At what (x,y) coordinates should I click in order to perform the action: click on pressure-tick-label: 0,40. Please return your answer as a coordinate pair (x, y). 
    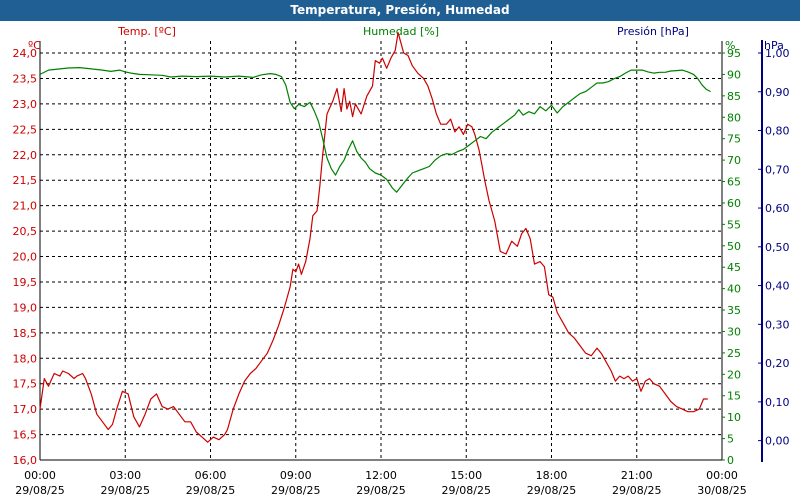
    Looking at the image, I should click on (777, 286).